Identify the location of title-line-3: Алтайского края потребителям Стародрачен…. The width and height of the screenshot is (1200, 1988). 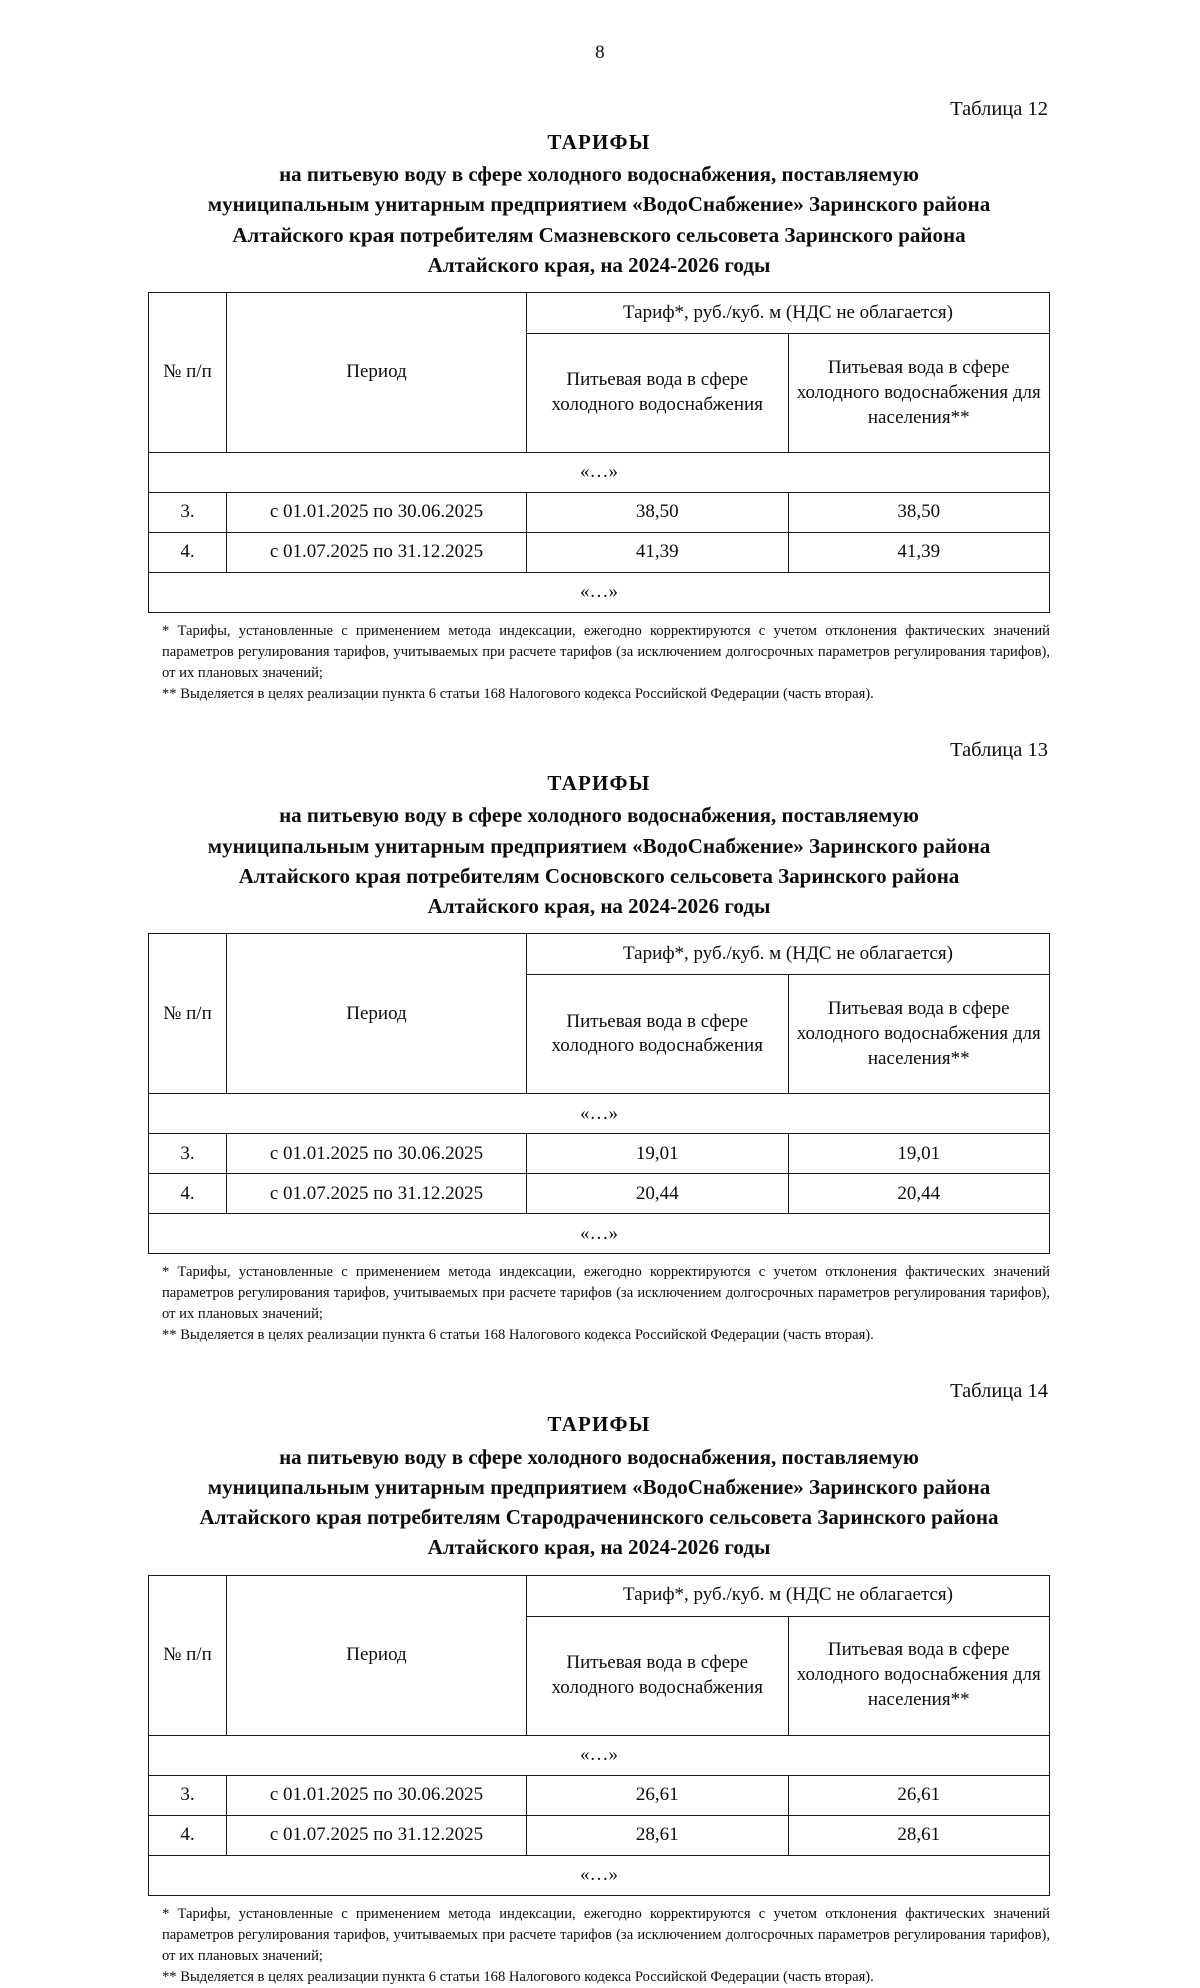
(599, 1517).